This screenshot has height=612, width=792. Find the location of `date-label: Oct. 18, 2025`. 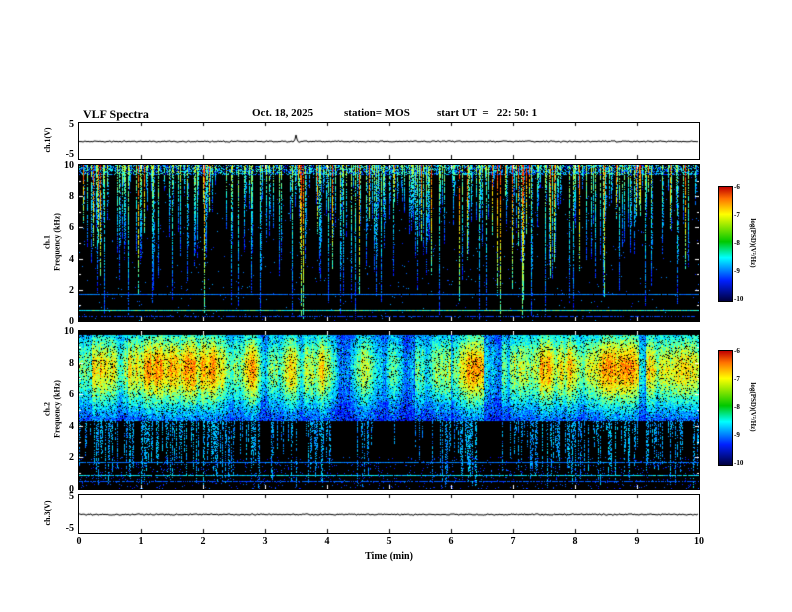

date-label: Oct. 18, 2025 is located at coordinates (283, 113).